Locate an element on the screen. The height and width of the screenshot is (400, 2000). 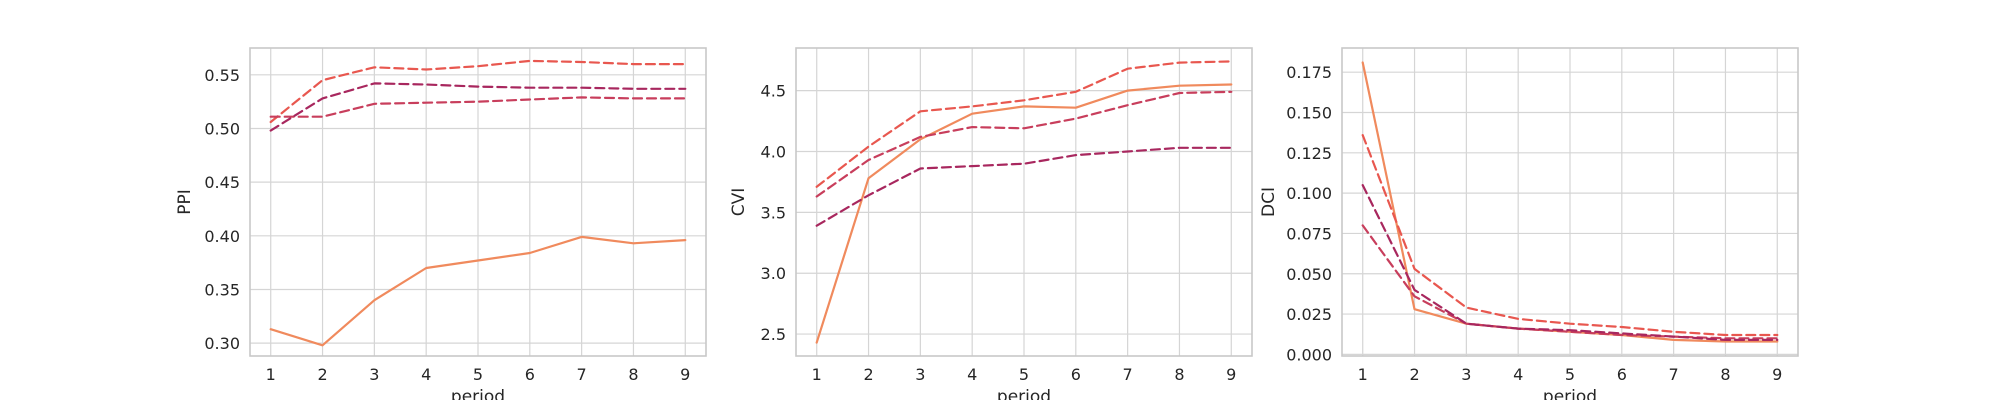
y-axis-title: DCI is located at coordinates (1269, 202).